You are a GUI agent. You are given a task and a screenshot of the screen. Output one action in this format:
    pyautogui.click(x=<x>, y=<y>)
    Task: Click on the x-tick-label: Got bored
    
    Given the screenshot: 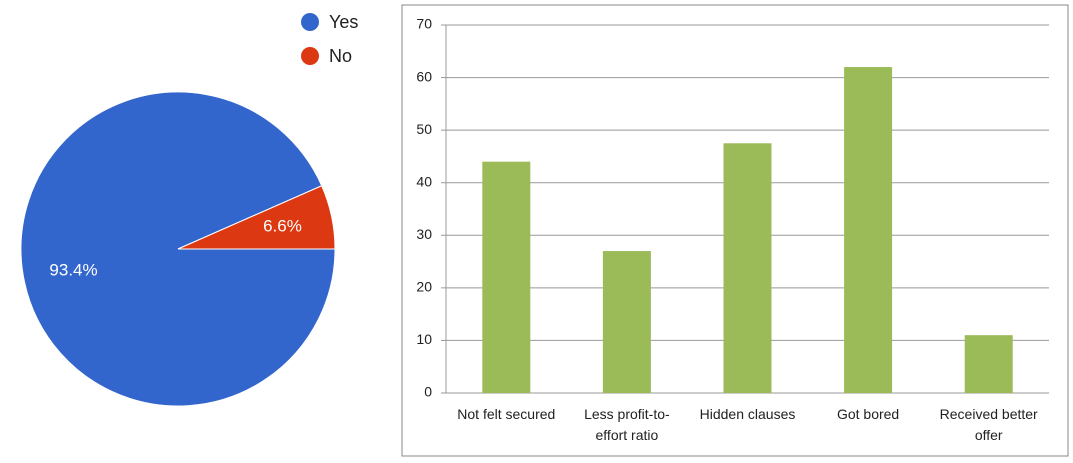 What is the action you would take?
    pyautogui.click(x=868, y=414)
    